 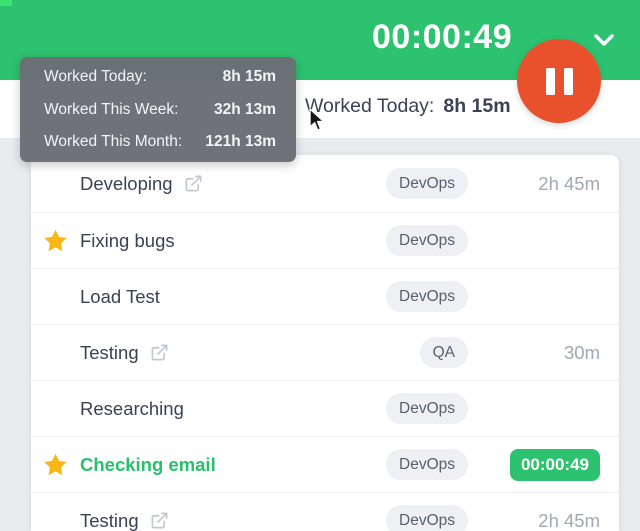 What do you see at coordinates (325, 353) in the screenshot?
I see `task-row: Testing QA 30m` at bounding box center [325, 353].